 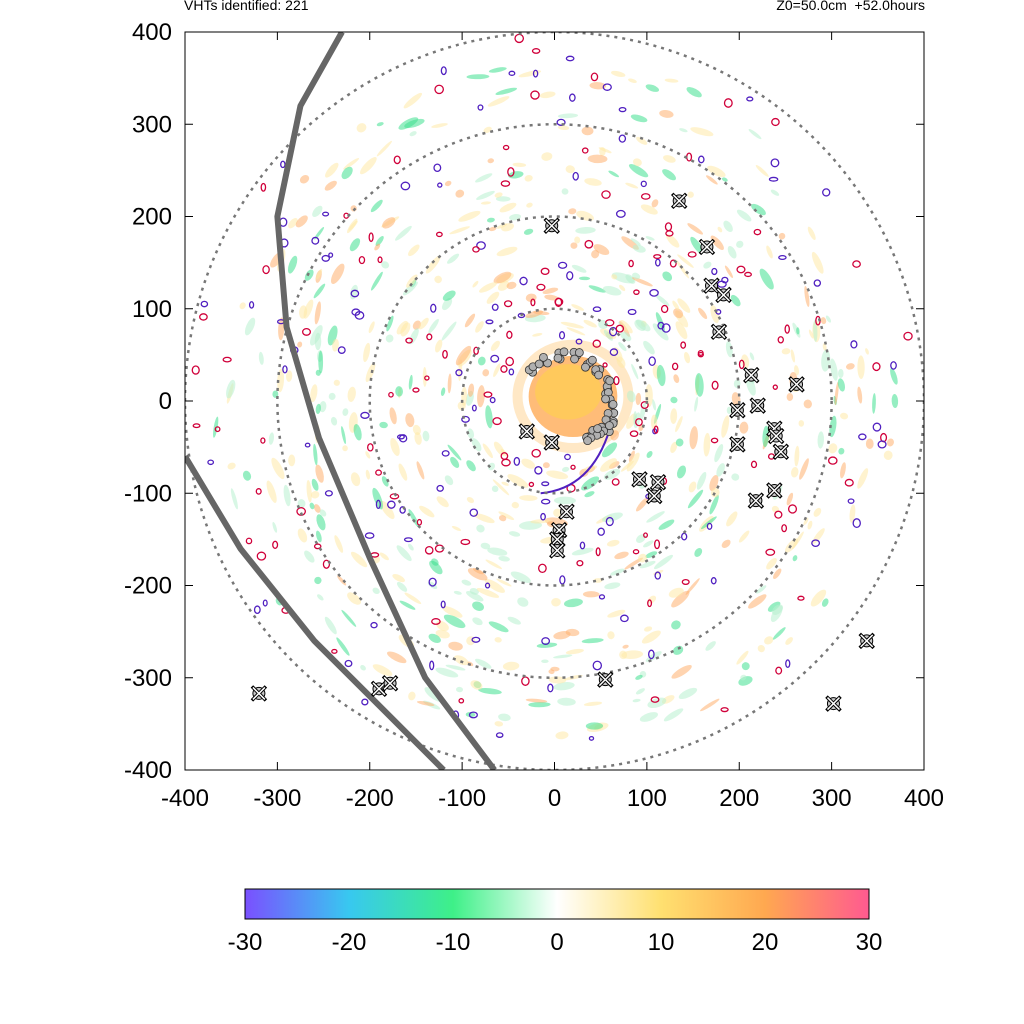 I want to click on x-tick-label: -100, so click(x=462, y=798).